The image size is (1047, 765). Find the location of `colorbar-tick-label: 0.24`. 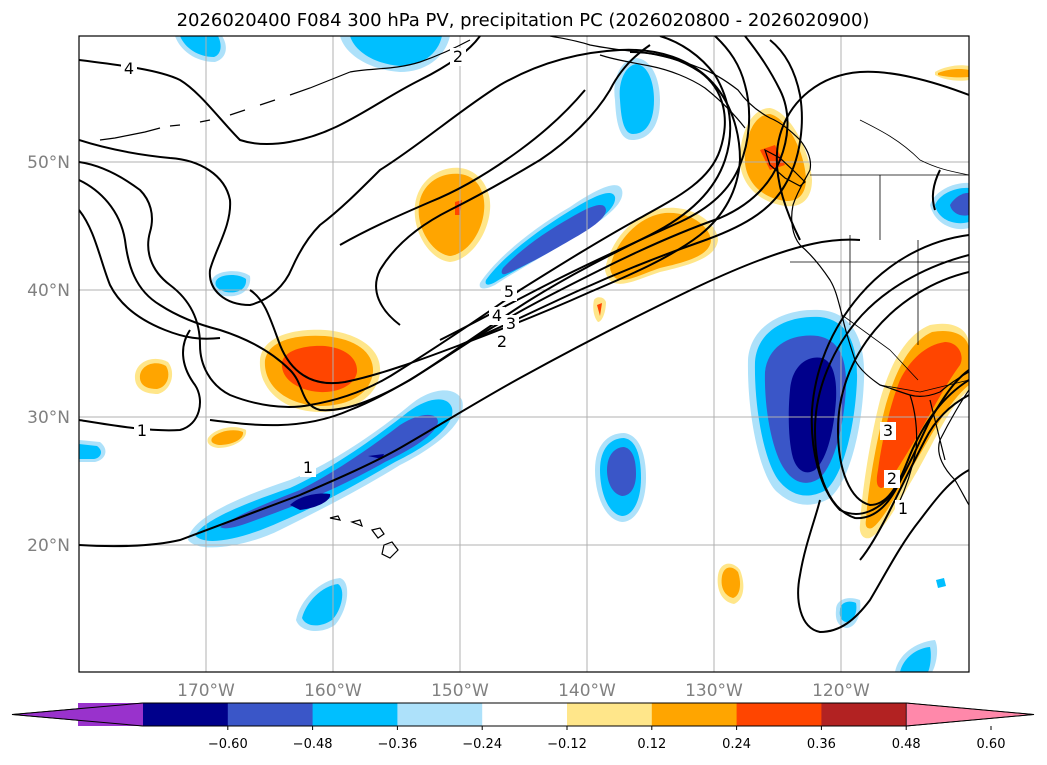

colorbar-tick-label: 0.24 is located at coordinates (736, 744).